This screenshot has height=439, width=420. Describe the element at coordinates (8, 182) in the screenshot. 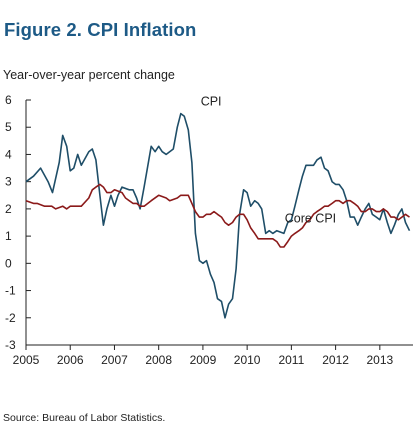

I see `y-tick-label: 3` at that location.